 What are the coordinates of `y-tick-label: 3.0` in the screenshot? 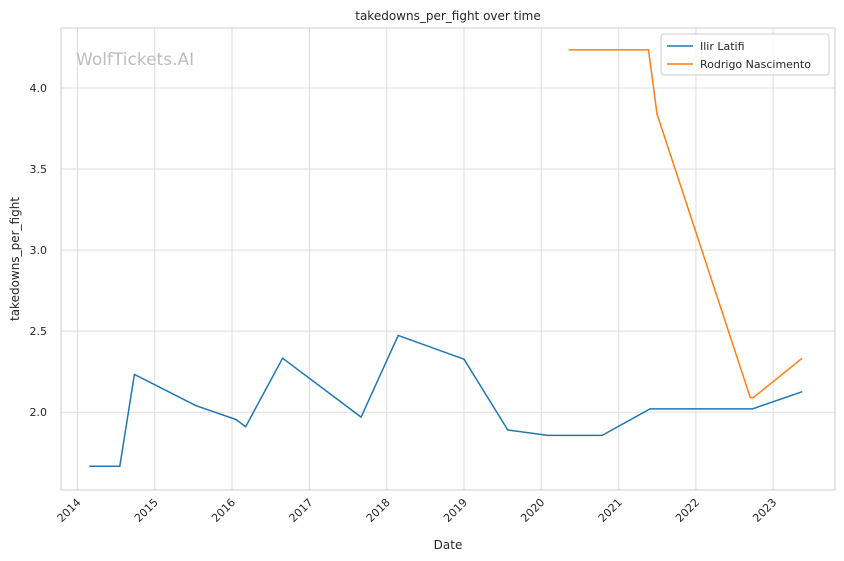 It's located at (39, 250).